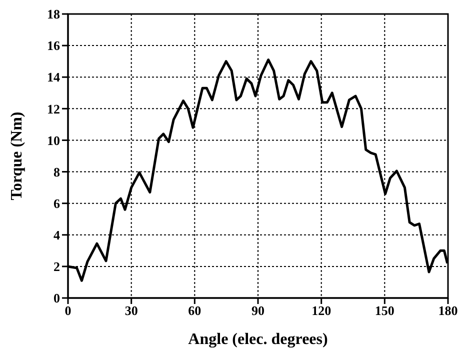  I want to click on y-tick-label: 16, so click(53, 46).